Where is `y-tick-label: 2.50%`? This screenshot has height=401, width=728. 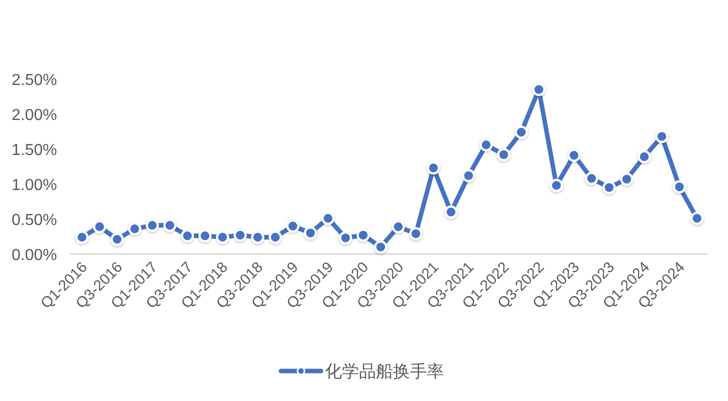 y-tick-label: 2.50% is located at coordinates (34, 80).